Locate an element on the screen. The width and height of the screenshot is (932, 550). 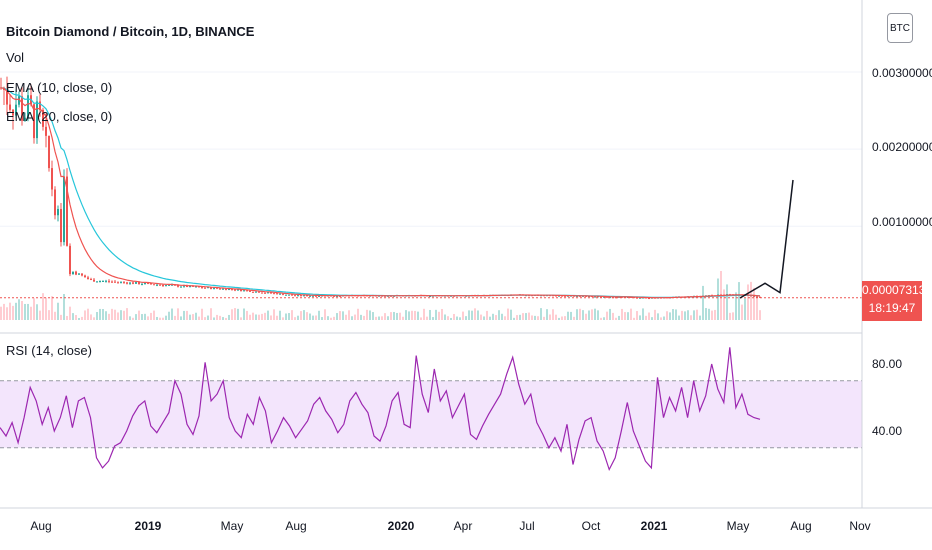
time-axis-label: Oct is located at coordinates (591, 526).